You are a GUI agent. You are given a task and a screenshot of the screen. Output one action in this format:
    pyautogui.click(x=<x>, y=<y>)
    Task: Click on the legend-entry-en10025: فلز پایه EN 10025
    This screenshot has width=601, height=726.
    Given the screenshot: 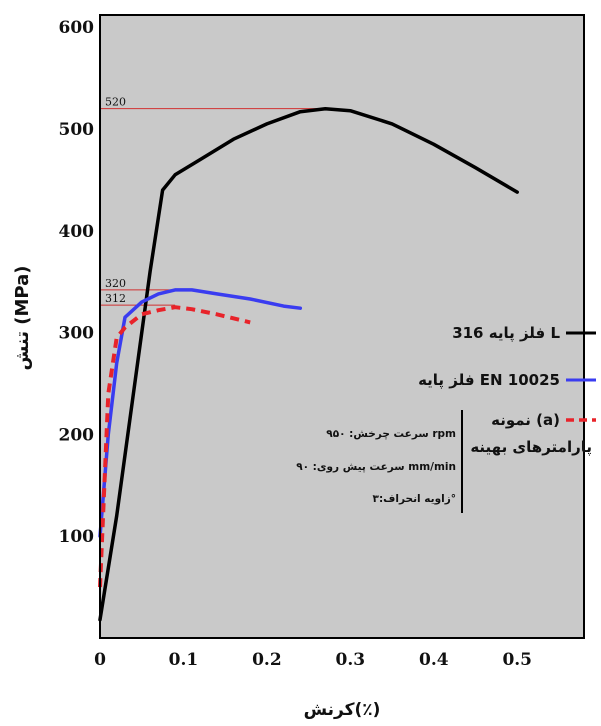 What is the action you would take?
    pyautogui.click(x=507, y=380)
    